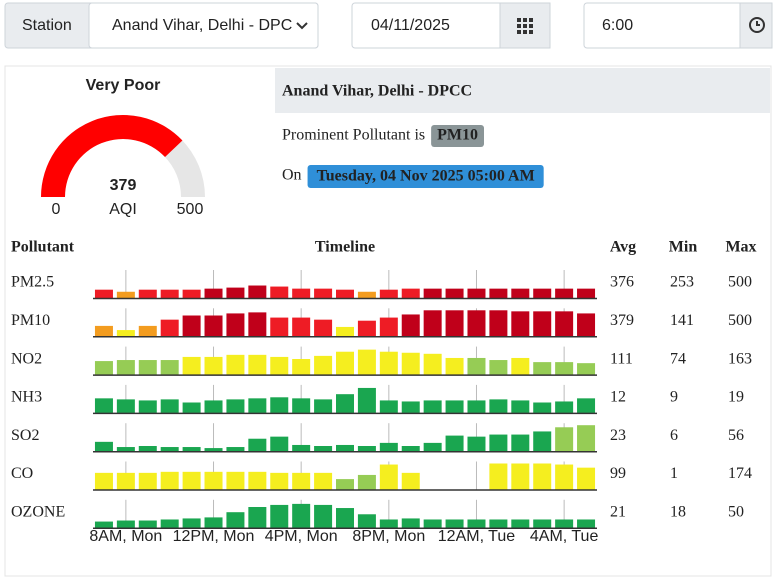 This screenshot has height=580, width=773. I want to click on gauge-fill, so click(112, 155).